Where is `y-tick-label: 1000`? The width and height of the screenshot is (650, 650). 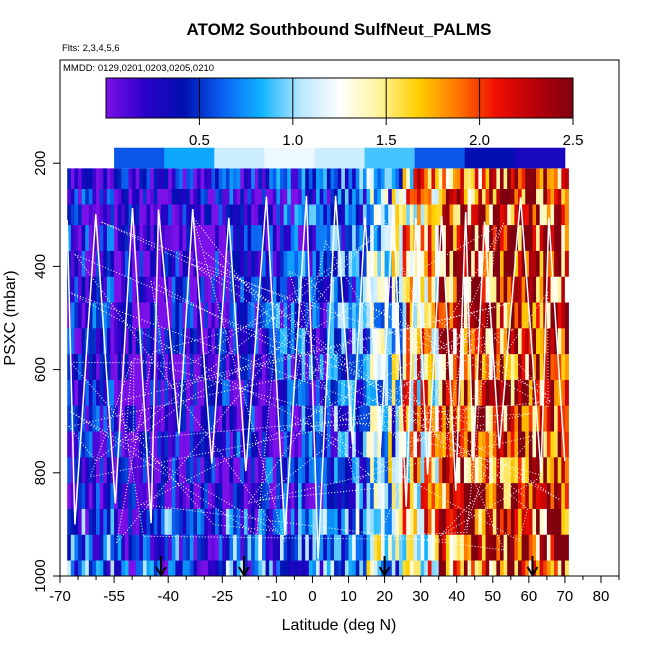
y-tick-label: 1000 is located at coordinates (40, 575).